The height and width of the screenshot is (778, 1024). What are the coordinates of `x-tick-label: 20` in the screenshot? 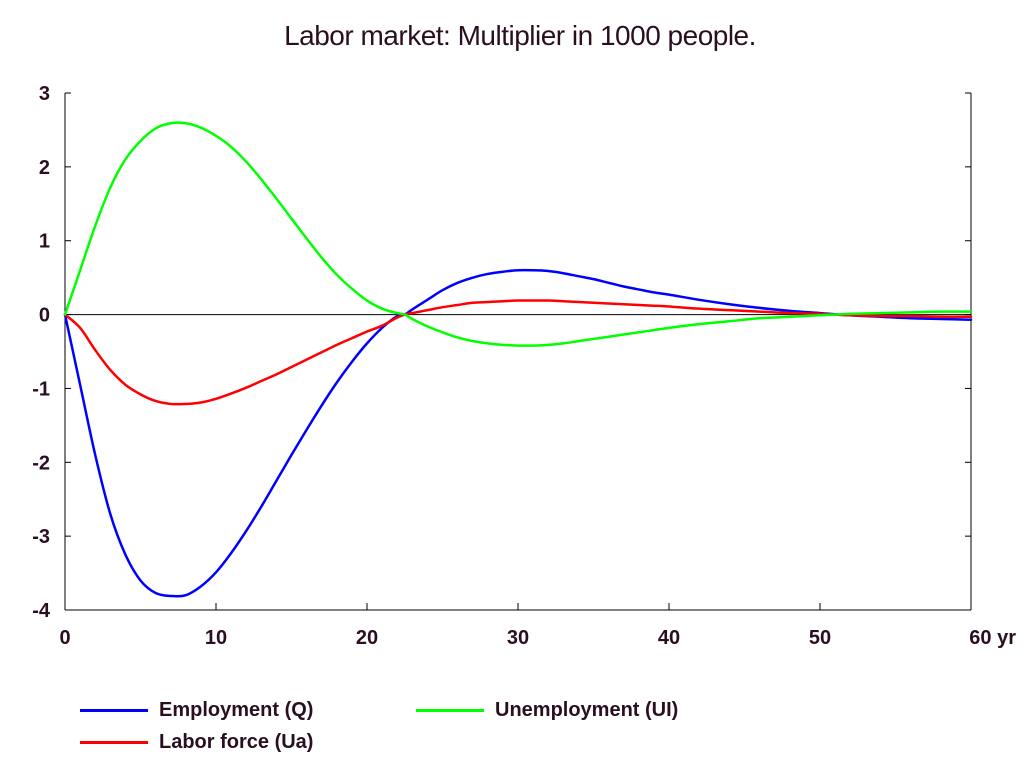 It's located at (367, 638).